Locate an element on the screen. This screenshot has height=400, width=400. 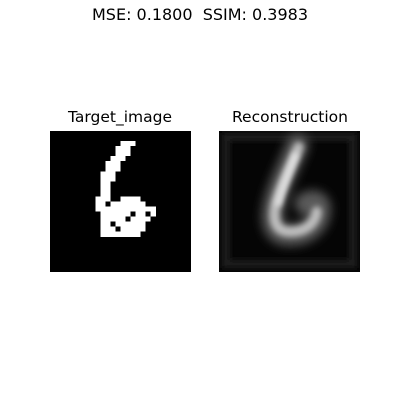
reconstruction-frame-artifact is located at coordinates (289, 200).